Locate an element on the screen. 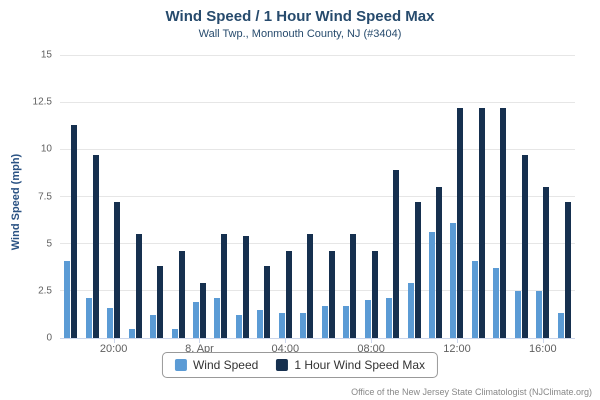 This screenshot has width=600, height=400. y-tick-label: 7.5 is located at coordinates (45, 196).